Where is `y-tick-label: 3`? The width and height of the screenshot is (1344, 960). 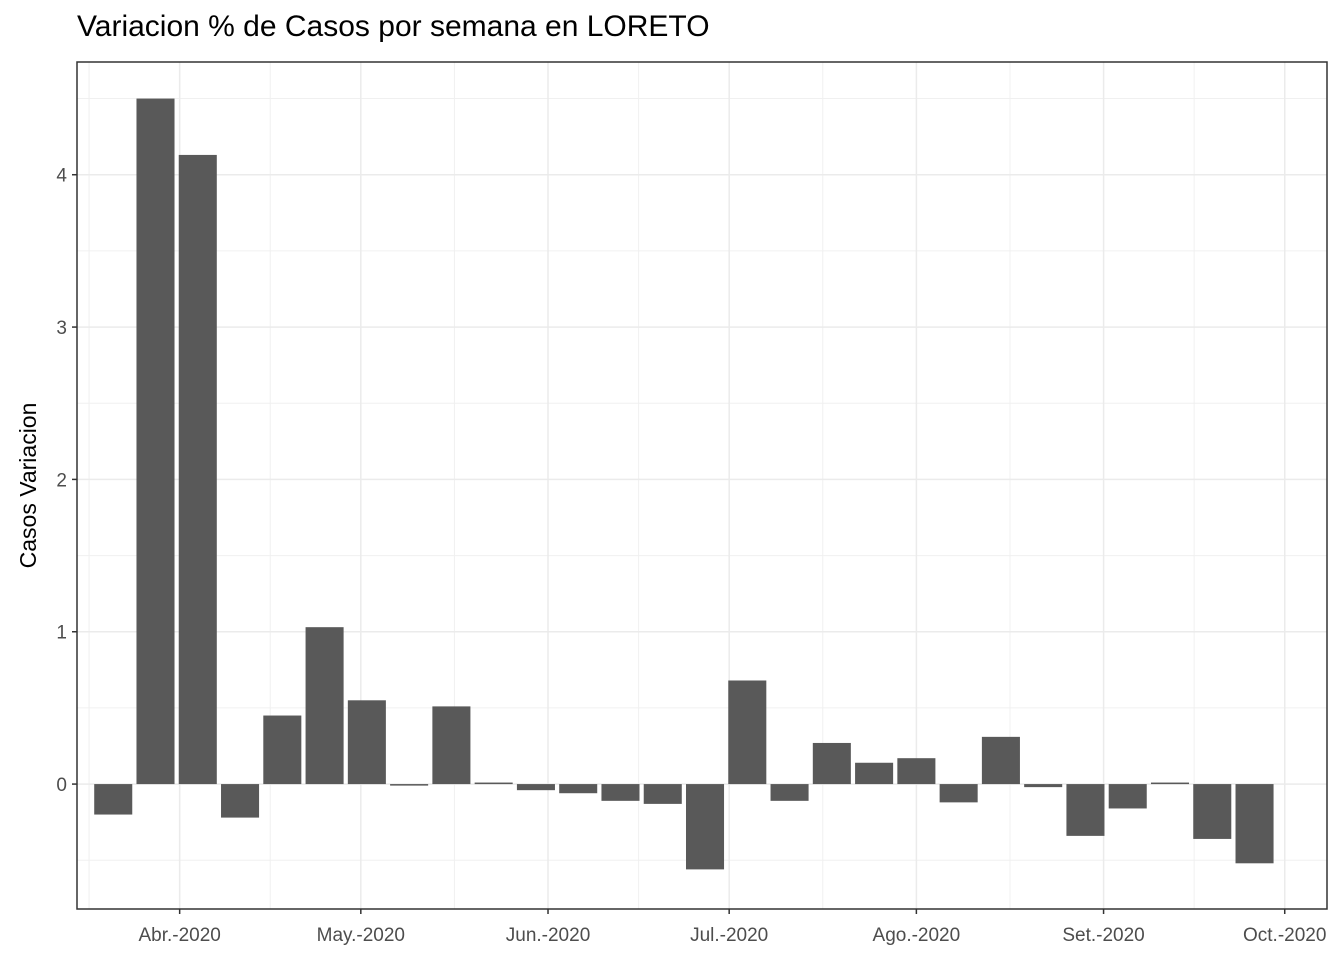
y-tick-label: 3 is located at coordinates (61, 328).